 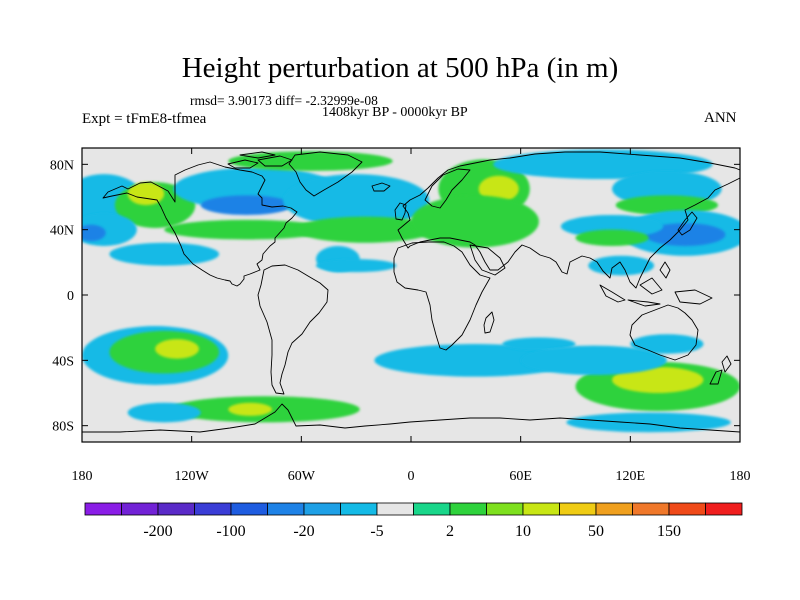 What do you see at coordinates (303, 531) in the screenshot?
I see `colorbar-label-2: -20` at bounding box center [303, 531].